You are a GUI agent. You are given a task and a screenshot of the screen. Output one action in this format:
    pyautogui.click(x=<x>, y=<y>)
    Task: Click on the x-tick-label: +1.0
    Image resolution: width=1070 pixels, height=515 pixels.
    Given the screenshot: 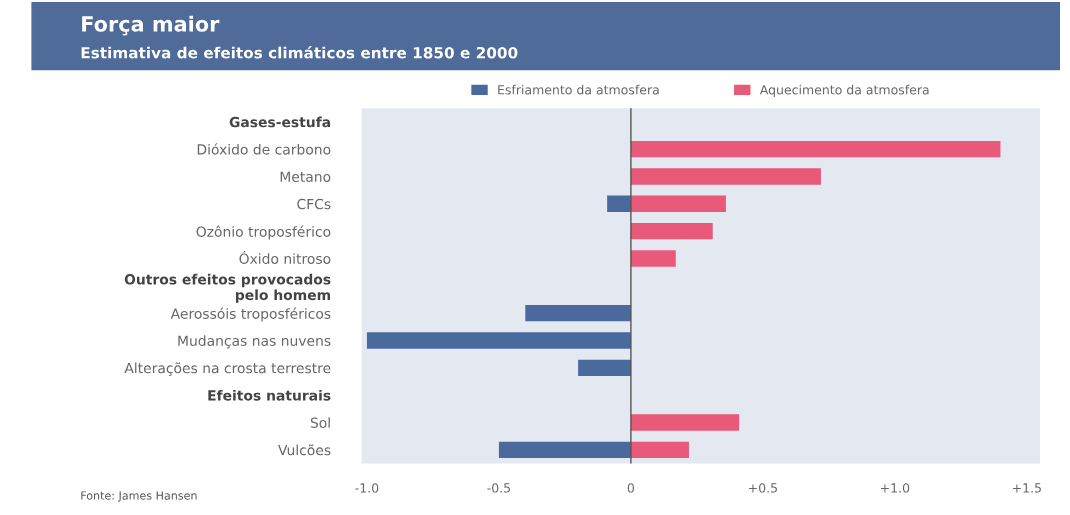 What is the action you would take?
    pyautogui.click(x=895, y=488)
    